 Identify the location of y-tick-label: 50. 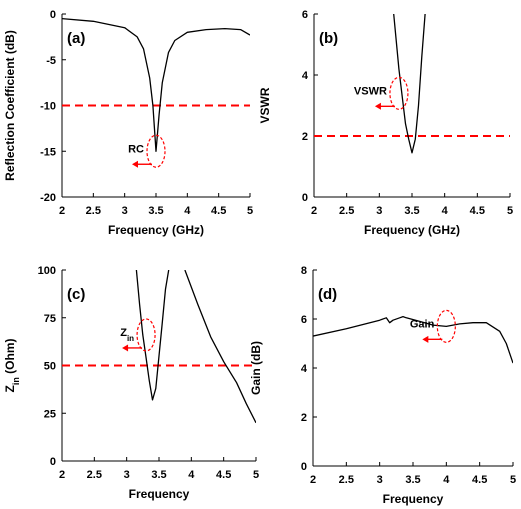
(50, 367).